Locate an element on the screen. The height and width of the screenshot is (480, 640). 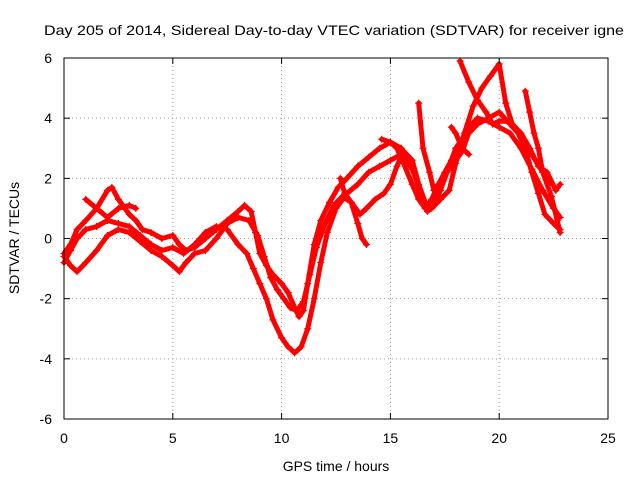
y-tick-label: 0 is located at coordinates (48, 239).